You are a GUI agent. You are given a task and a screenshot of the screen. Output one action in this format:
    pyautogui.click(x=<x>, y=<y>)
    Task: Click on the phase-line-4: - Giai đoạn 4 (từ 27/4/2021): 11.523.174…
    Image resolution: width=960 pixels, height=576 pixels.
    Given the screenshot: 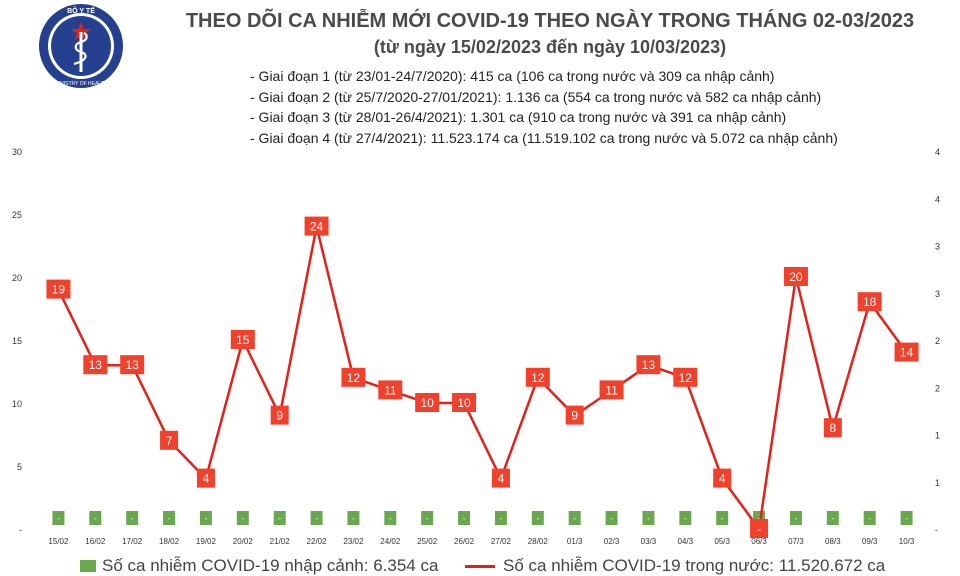 What is the action you would take?
    pyautogui.click(x=544, y=137)
    